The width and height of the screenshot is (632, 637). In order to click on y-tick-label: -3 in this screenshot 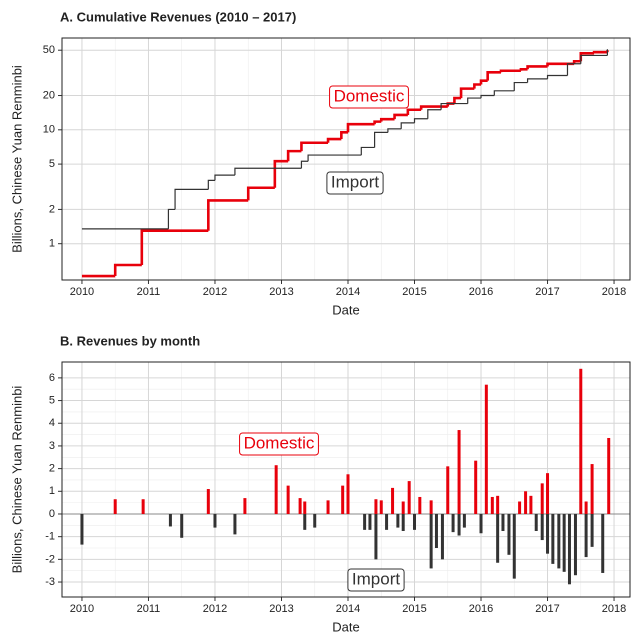, I will do `click(50, 582)`.